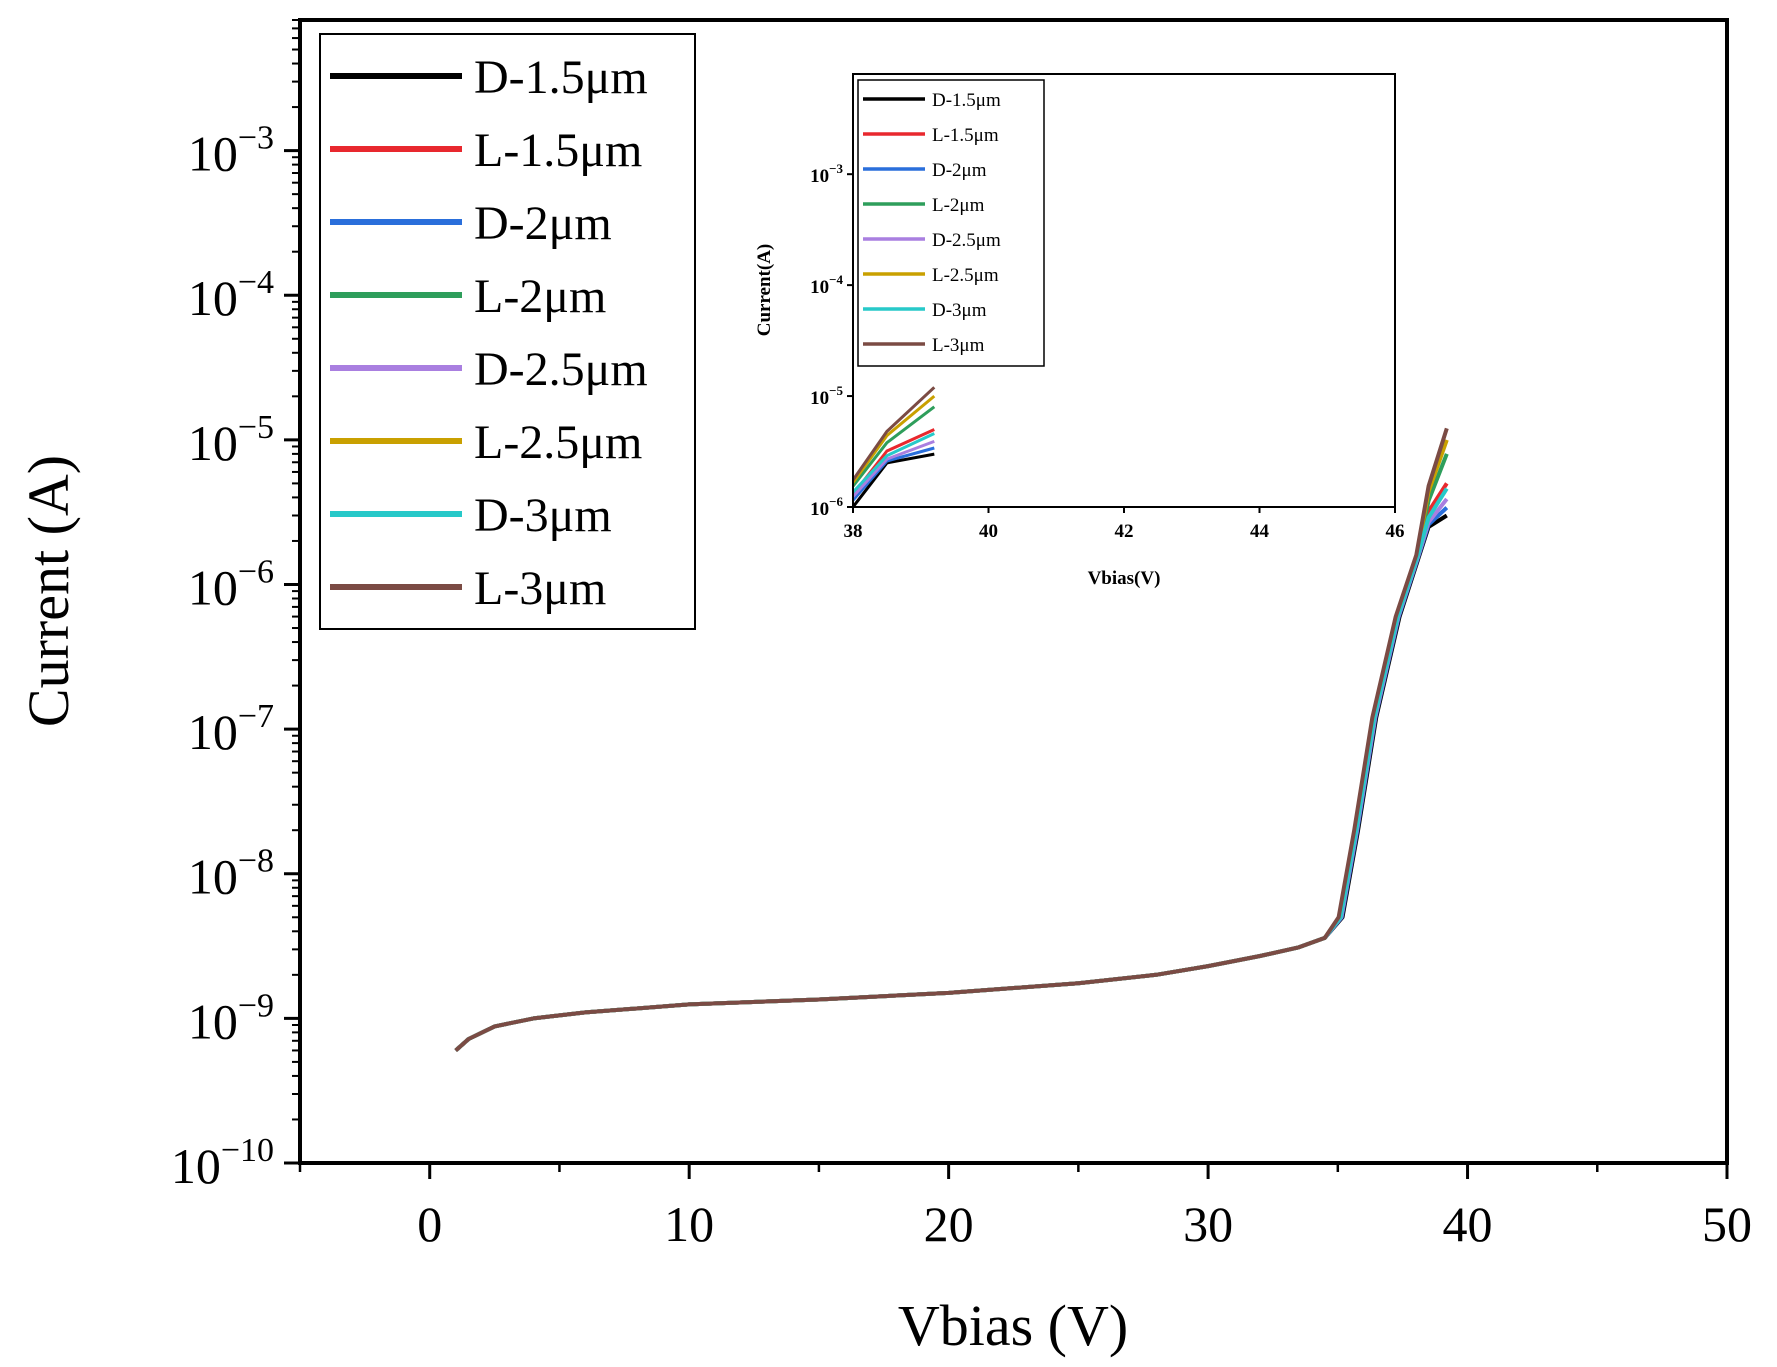  Describe the element at coordinates (1124, 578) in the screenshot. I see `inset-x-axis-label: Vbias(V)` at that location.